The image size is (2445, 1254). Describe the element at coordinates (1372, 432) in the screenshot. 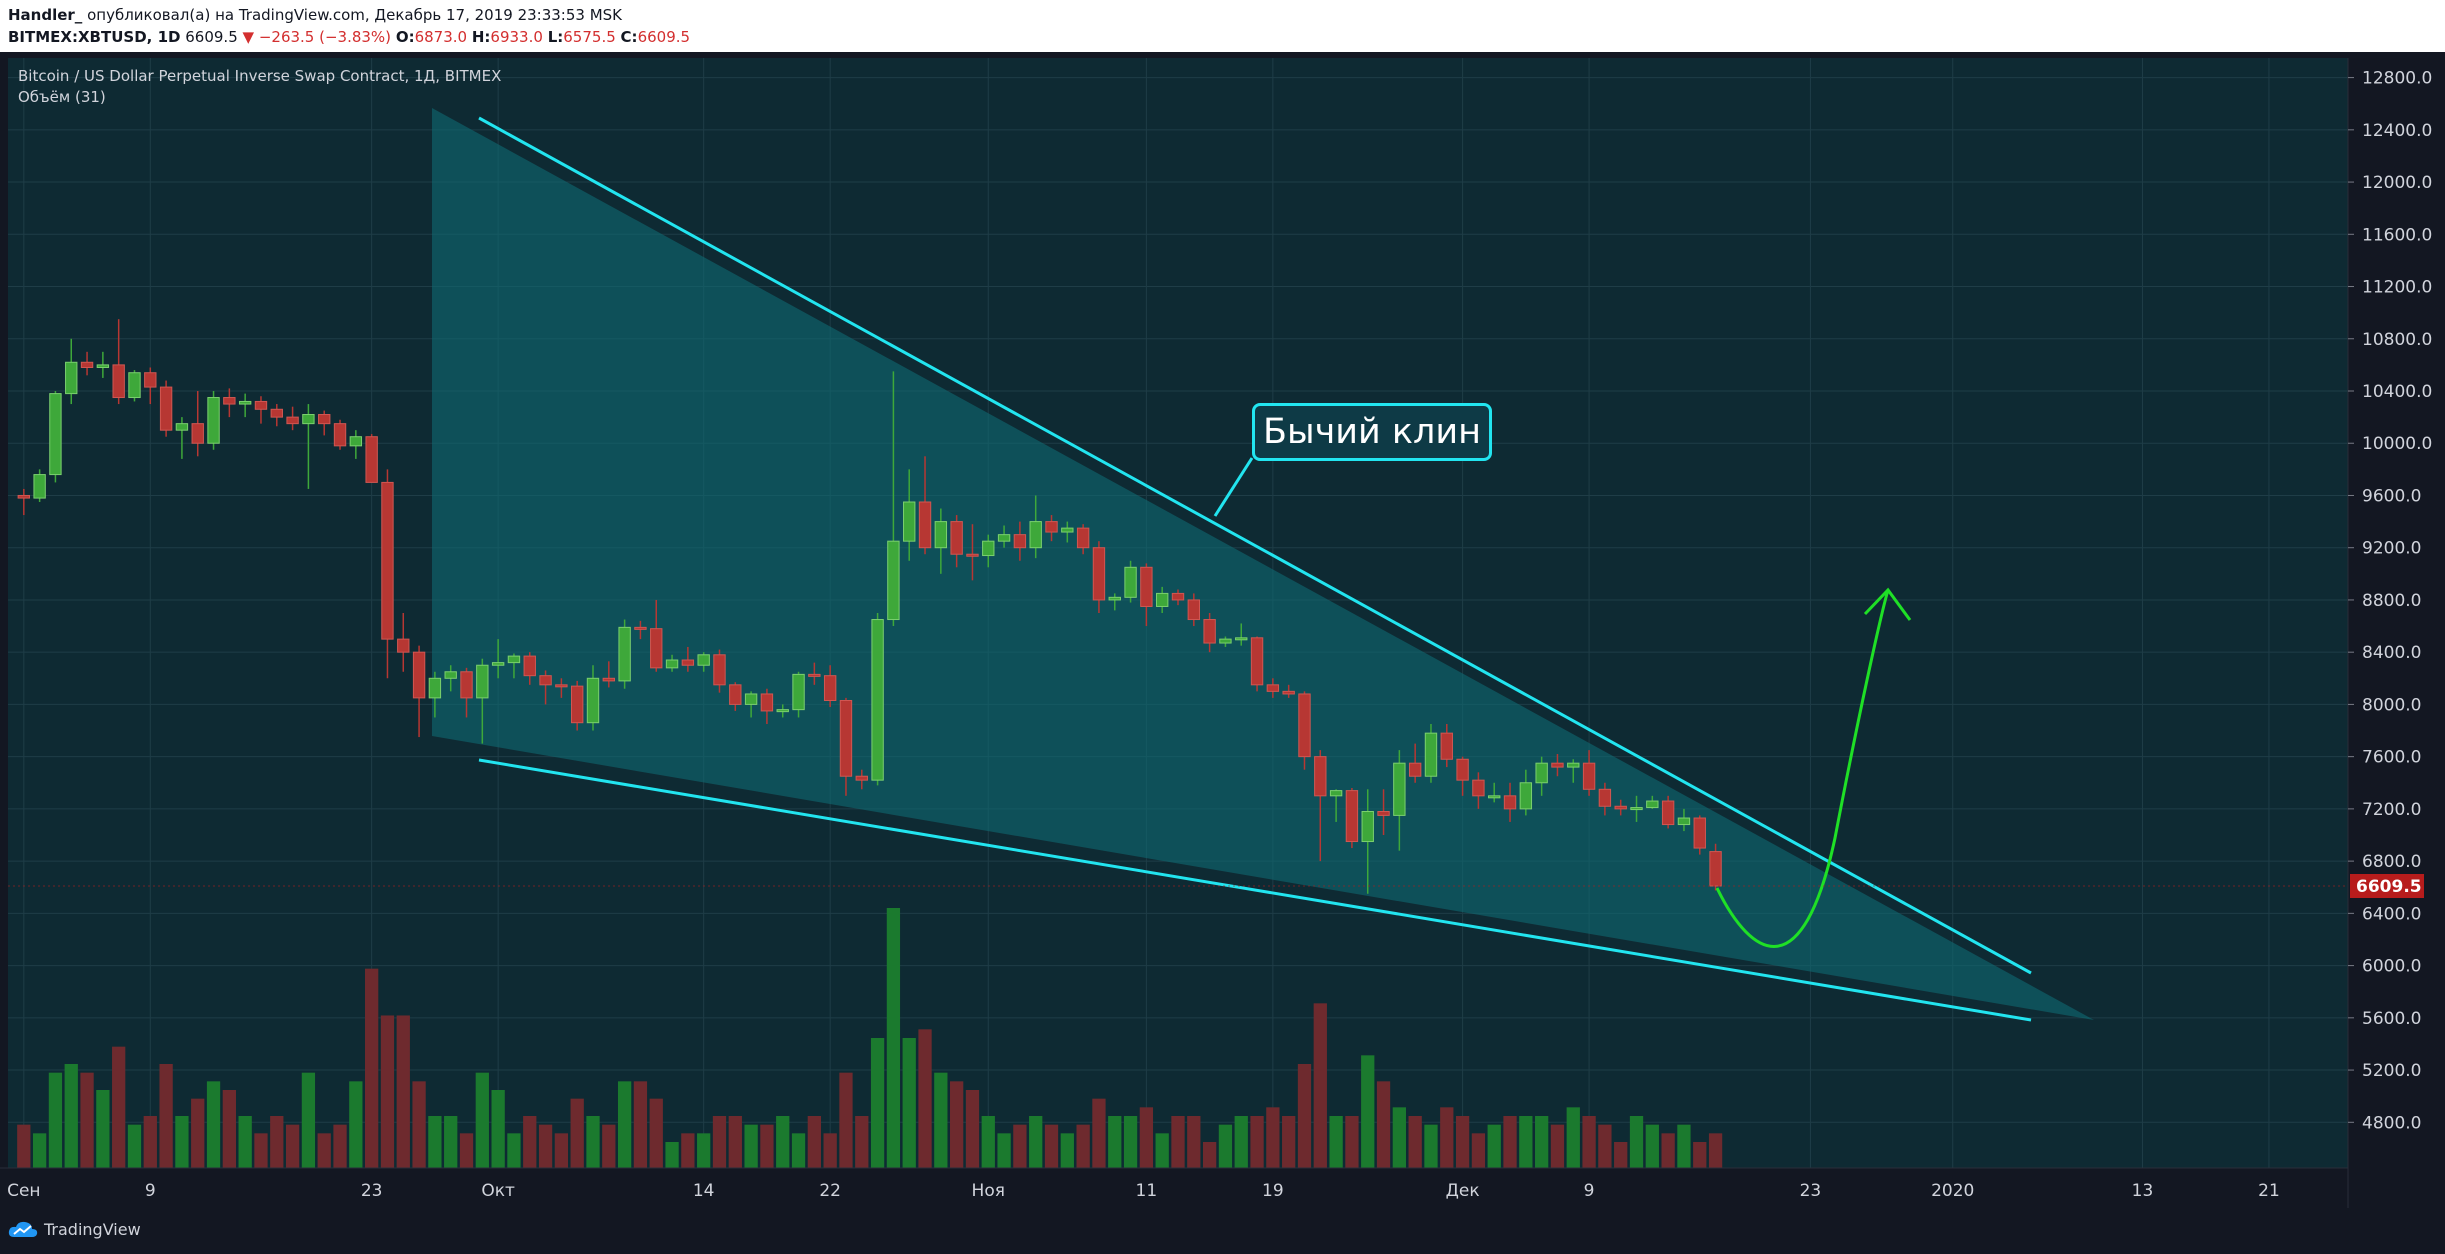

I see `annotation-callout: Бычий клин` at that location.